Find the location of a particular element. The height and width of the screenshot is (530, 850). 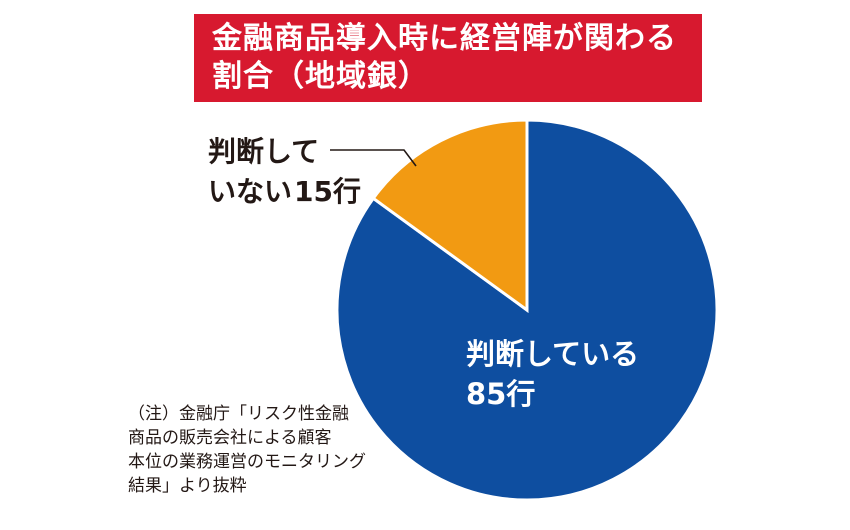

slice-label-not-judging-line1: 判断して is located at coordinates (264, 151).